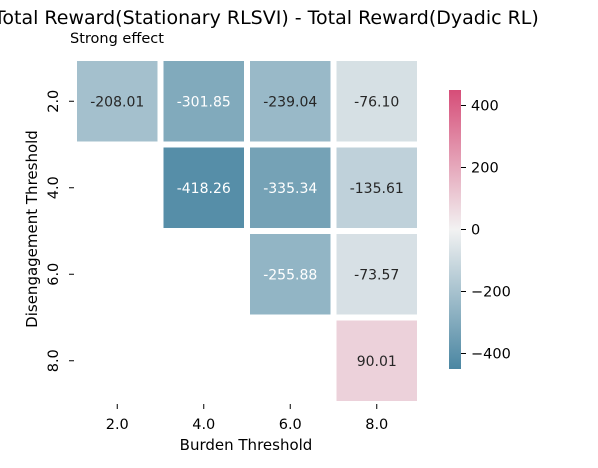  I want to click on y-axis: 2.0 4.0 6.0 8.0, so click(60, 231).